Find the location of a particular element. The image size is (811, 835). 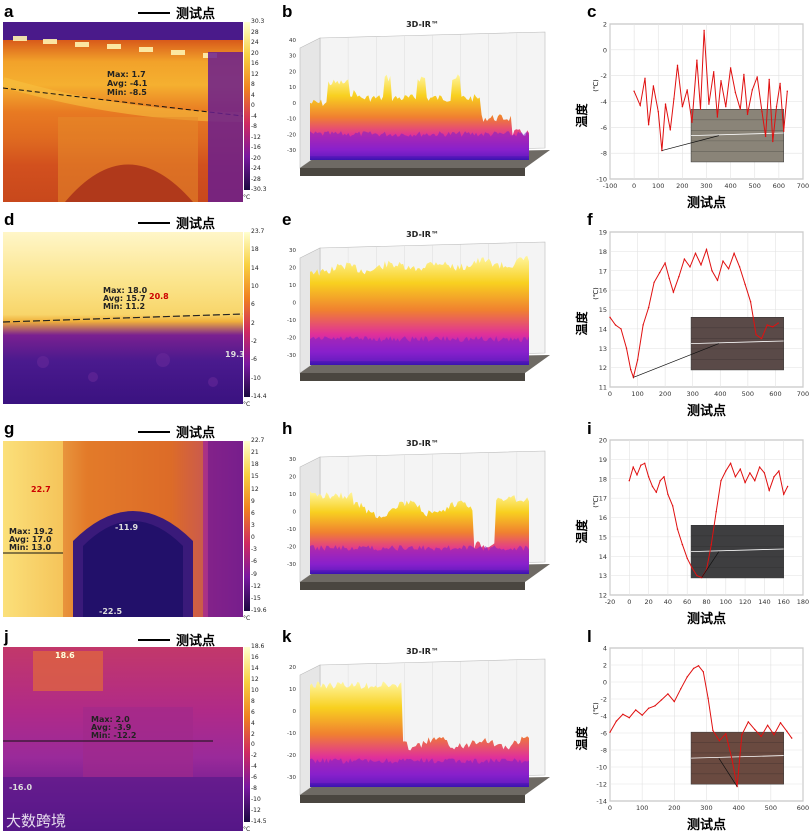

surface-plot-e: 3D-IR™ 30 20 10 0 -10 -20 -30 is located at coordinates (418, 305).